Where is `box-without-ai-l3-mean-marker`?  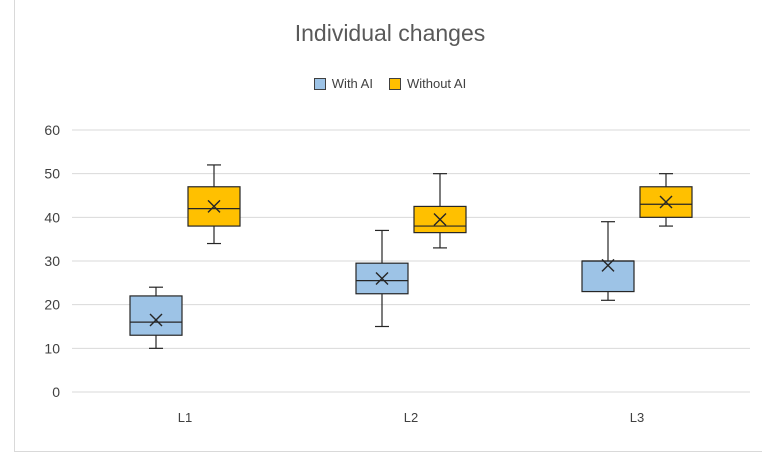
box-without-ai-l3-mean-marker is located at coordinates (666, 202).